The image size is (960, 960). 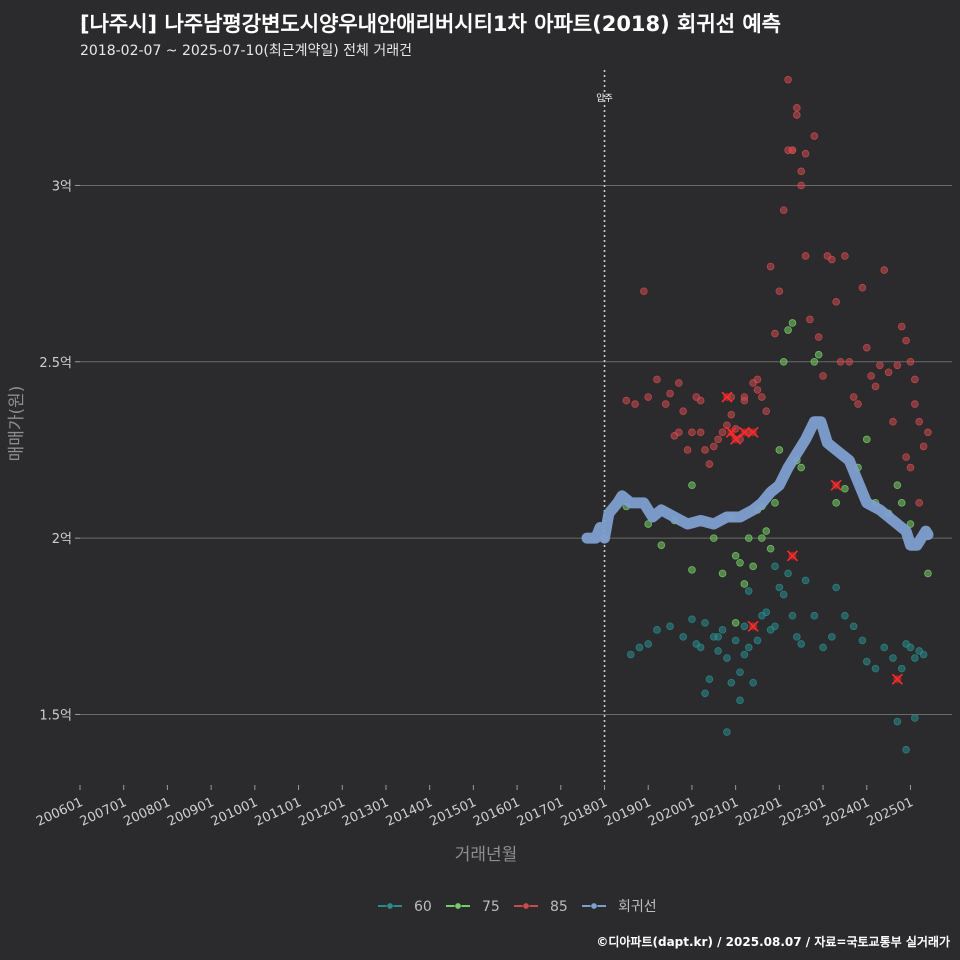 I want to click on x-tick-label: 202501, so click(x=890, y=812).